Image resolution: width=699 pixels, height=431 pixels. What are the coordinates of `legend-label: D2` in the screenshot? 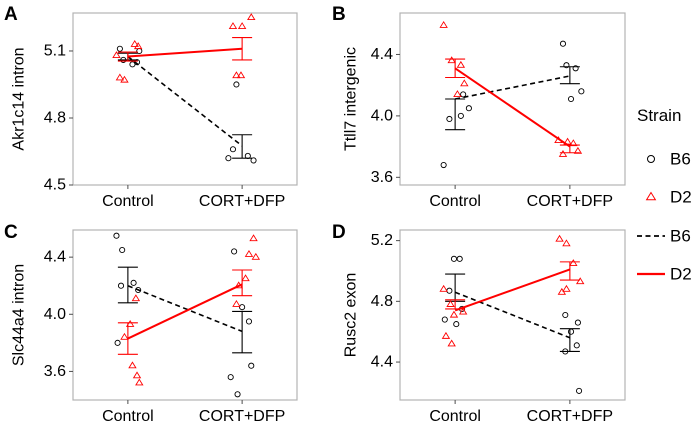 It's located at (681, 197).